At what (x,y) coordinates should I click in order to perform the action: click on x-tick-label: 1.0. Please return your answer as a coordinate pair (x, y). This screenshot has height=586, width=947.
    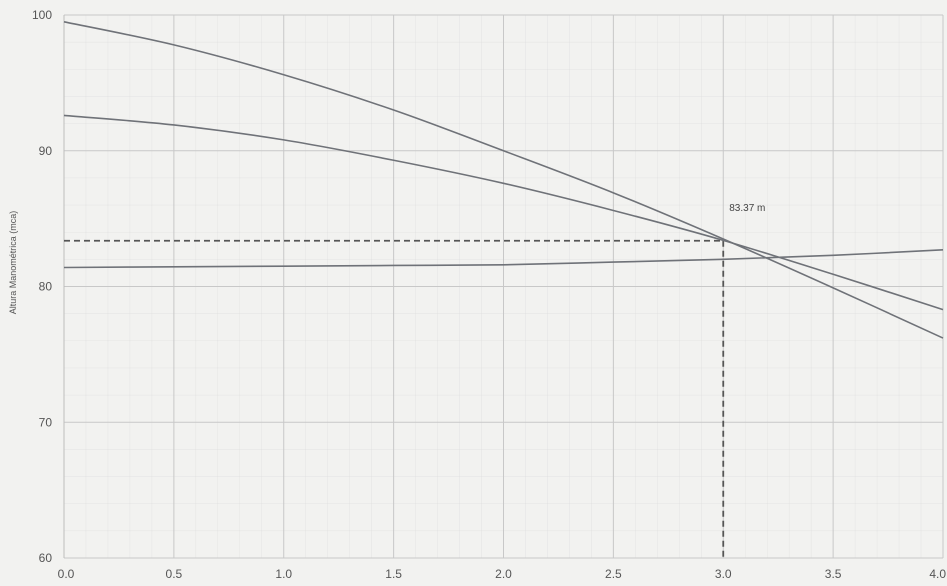
    Looking at the image, I should click on (283, 574).